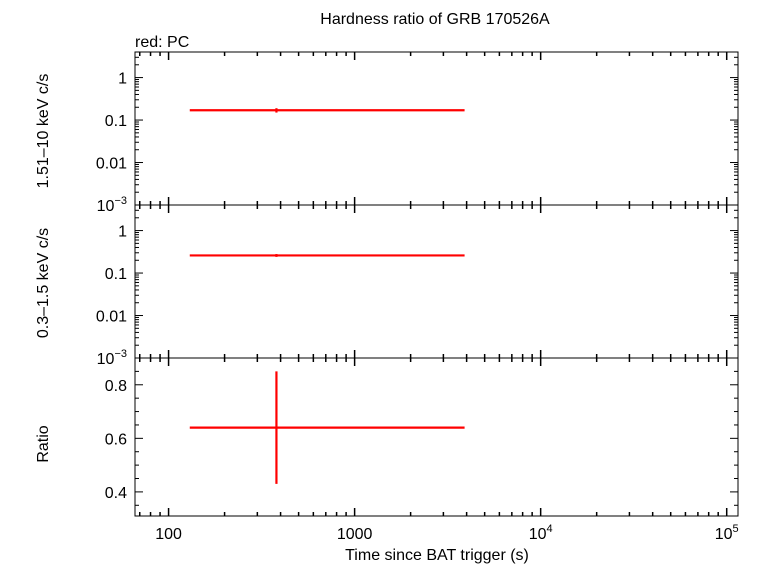 This screenshot has width=757, height=566. Describe the element at coordinates (435, 19) in the screenshot. I see `chart-title: Hardness ratio of GRB 170526A` at that location.